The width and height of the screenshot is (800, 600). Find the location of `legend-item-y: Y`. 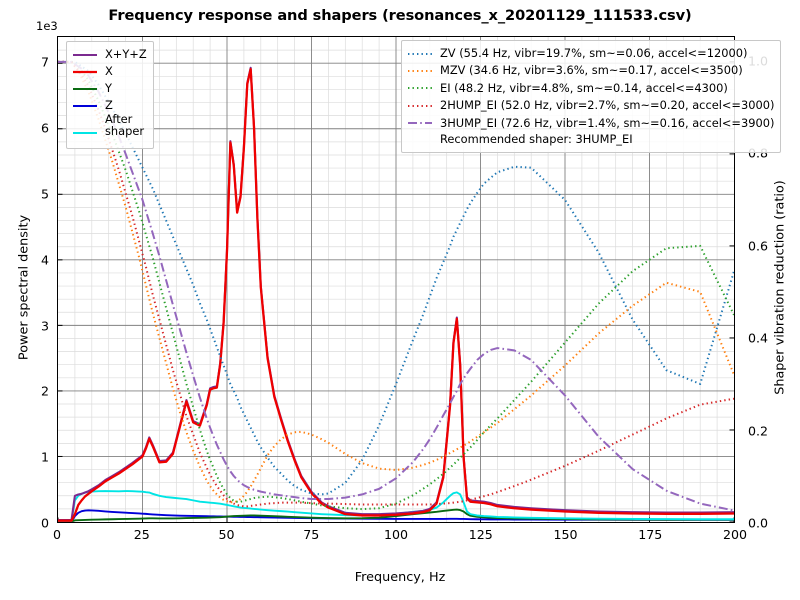

legend-item-y: Y is located at coordinates (109, 88).